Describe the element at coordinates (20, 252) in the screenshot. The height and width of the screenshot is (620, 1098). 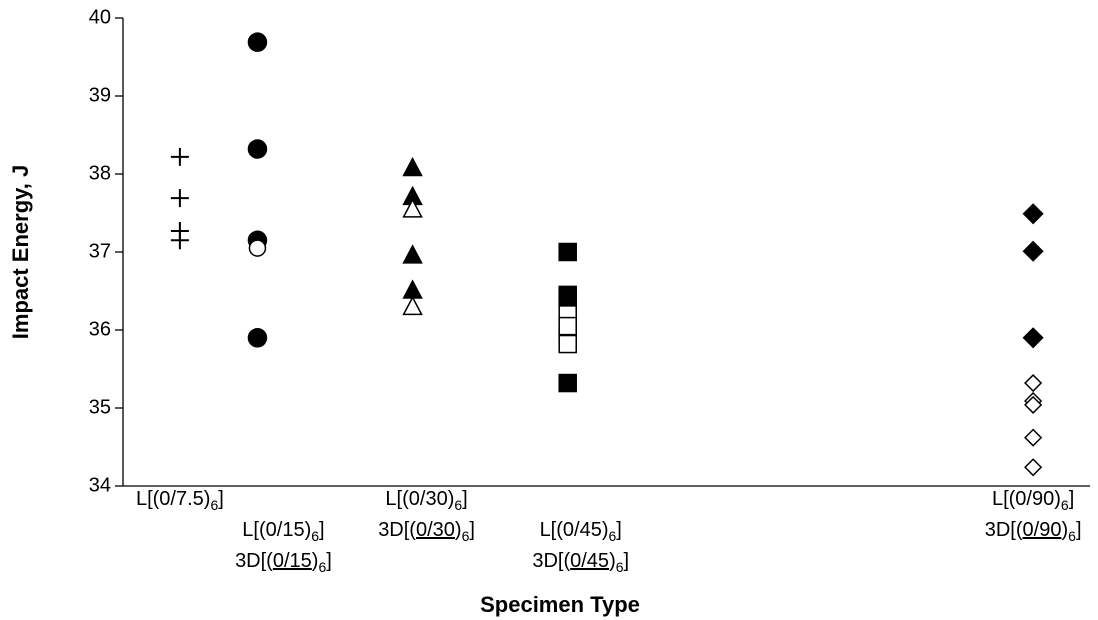
I see `y-axis-title: Impact Energy, J` at that location.